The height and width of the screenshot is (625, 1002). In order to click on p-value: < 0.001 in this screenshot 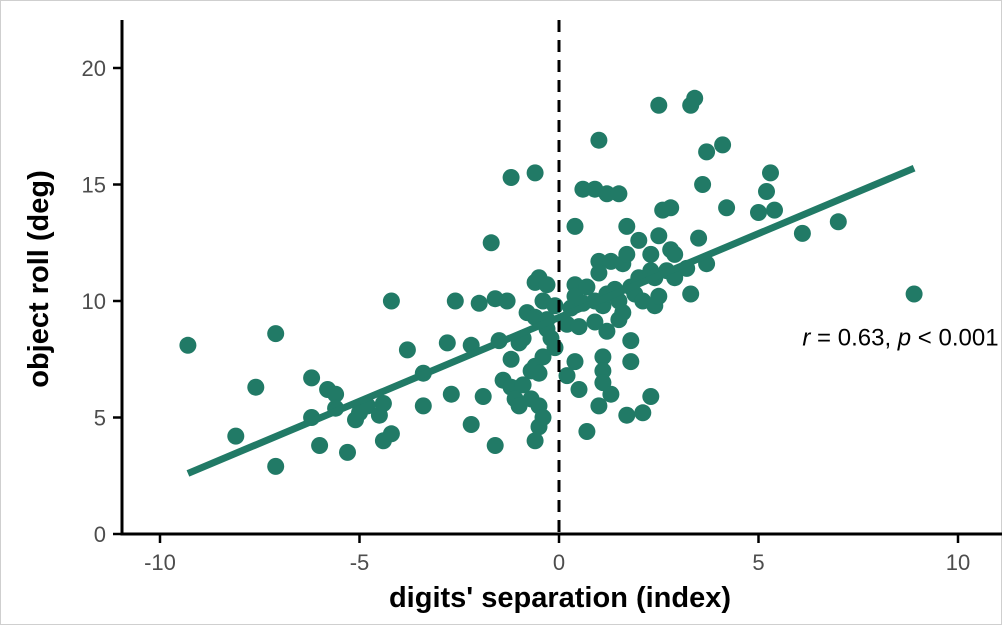, I will do `click(954, 337)`.